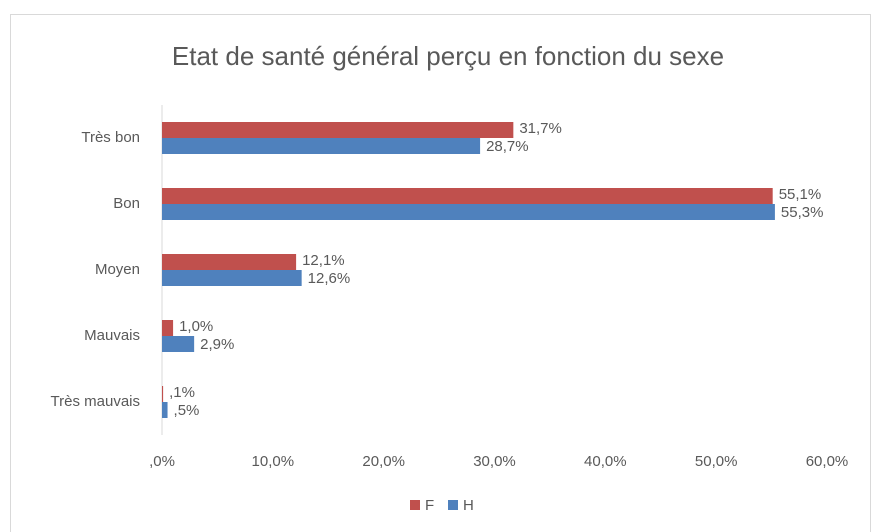 Image resolution: width=872 pixels, height=532 pixels. Describe the element at coordinates (196, 326) in the screenshot. I see `value-label: 1,0%` at that location.